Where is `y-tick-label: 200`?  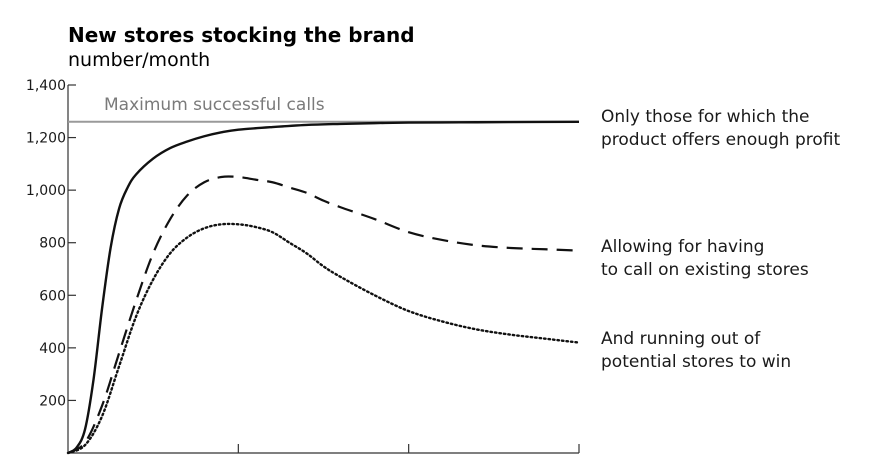 y-tick-label: 200 is located at coordinates (52, 401).